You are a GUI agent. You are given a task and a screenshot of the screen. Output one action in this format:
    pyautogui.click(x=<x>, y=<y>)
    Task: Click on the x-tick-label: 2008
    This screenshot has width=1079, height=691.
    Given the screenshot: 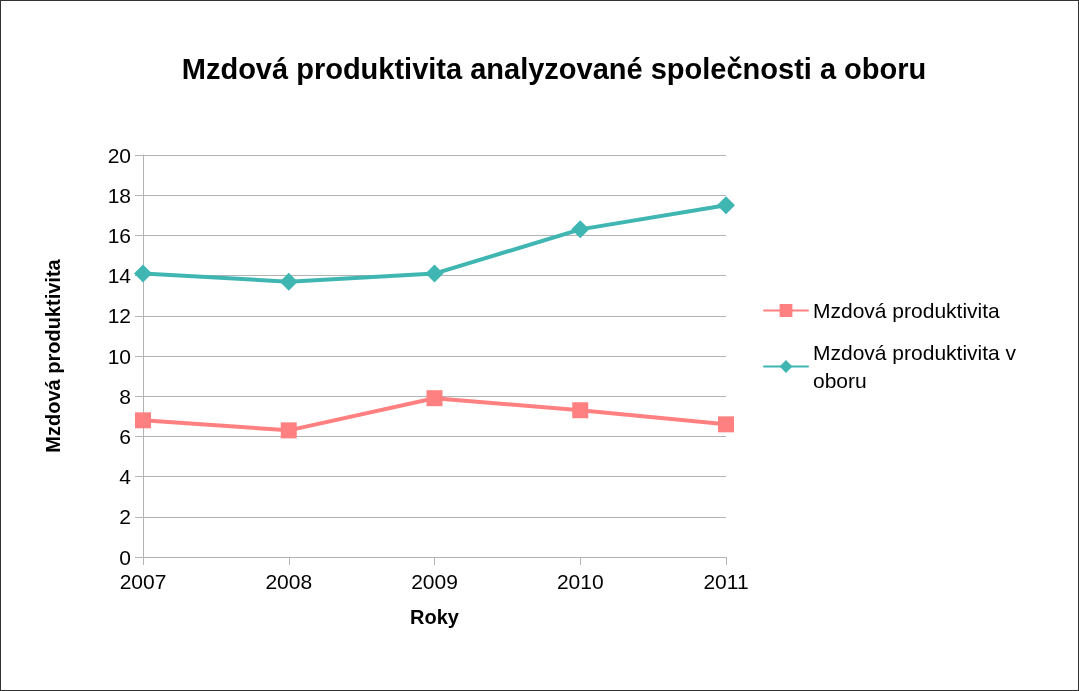 What is the action you would take?
    pyautogui.click(x=289, y=581)
    